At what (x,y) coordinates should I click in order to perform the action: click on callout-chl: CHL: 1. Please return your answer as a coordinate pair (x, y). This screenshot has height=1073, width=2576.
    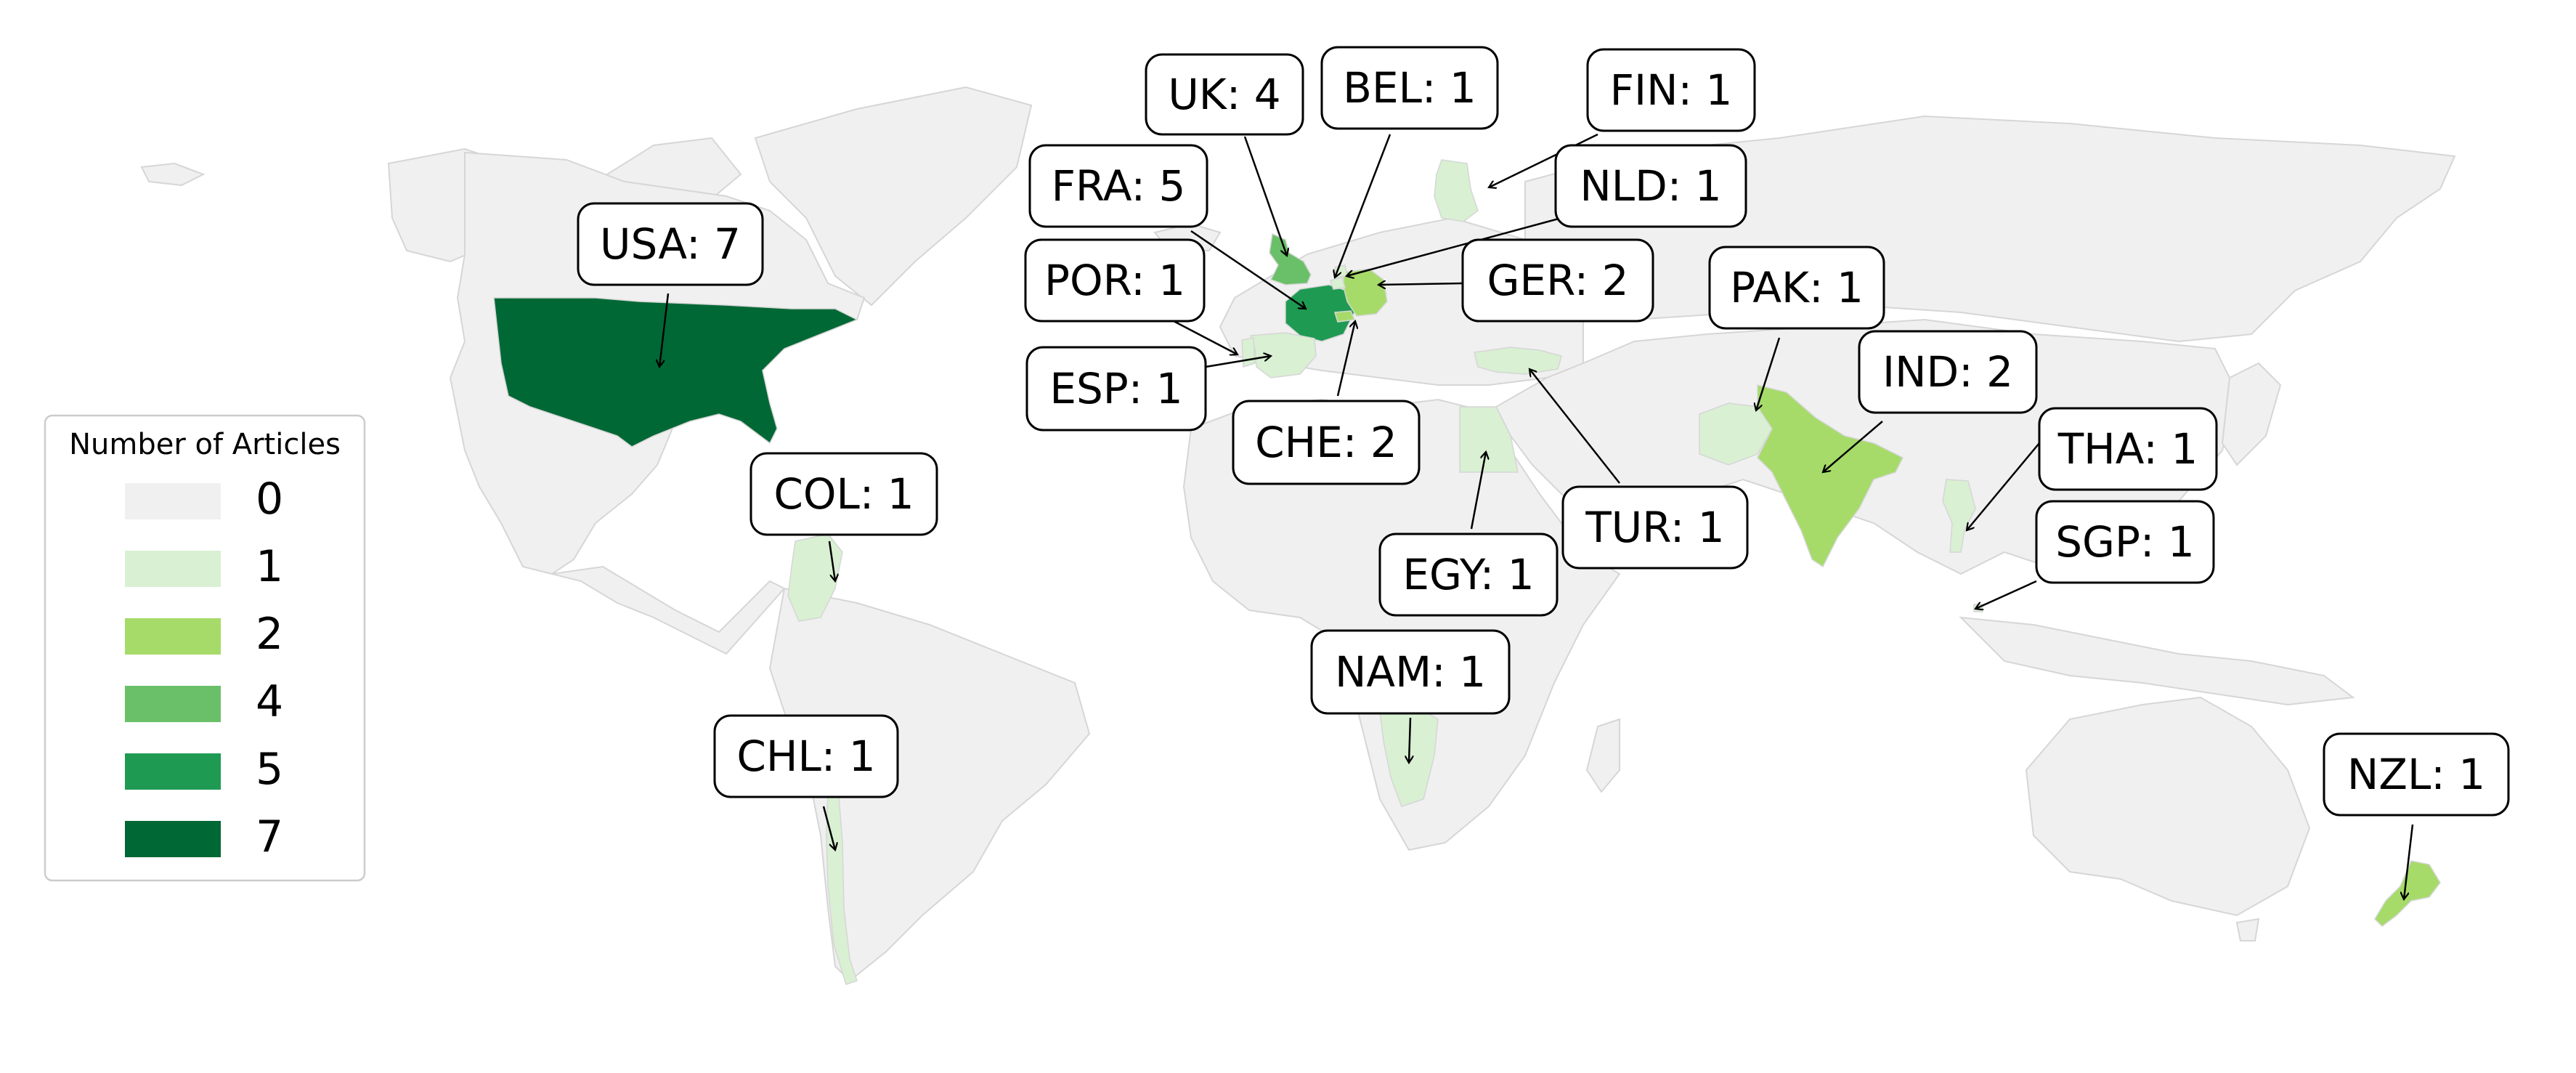
    Looking at the image, I should click on (806, 782).